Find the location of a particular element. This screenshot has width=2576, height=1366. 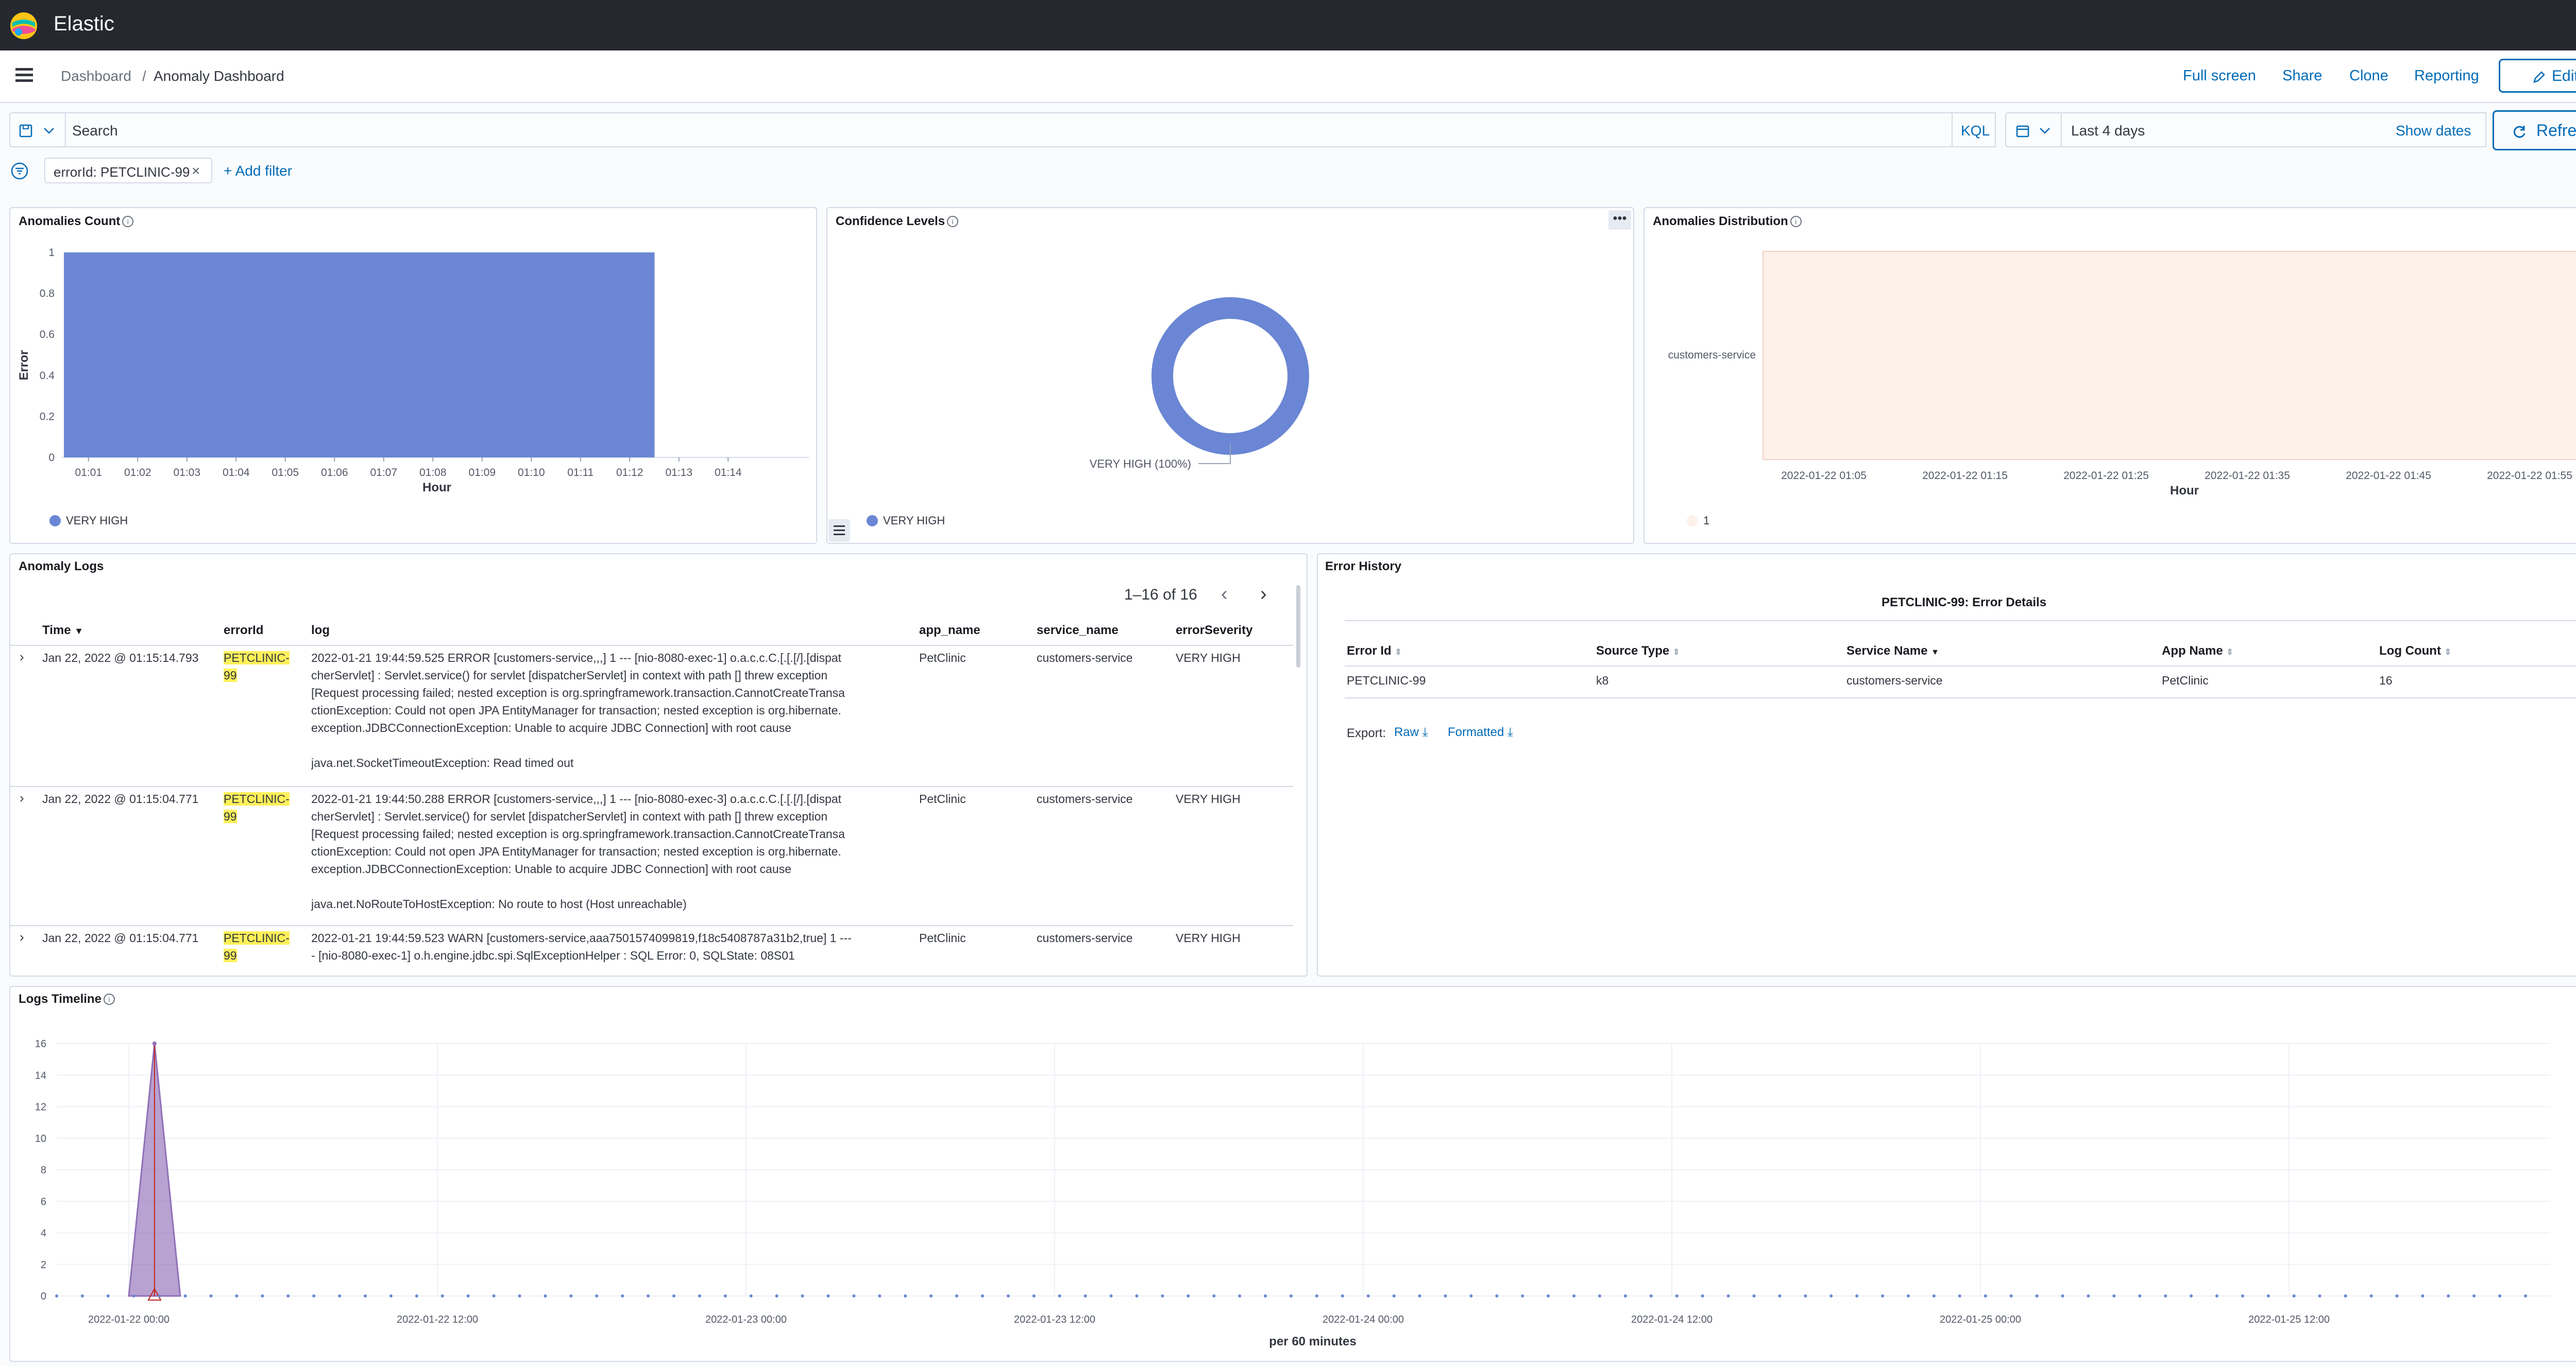

panel-options-icon: ••• is located at coordinates (1619, 220).